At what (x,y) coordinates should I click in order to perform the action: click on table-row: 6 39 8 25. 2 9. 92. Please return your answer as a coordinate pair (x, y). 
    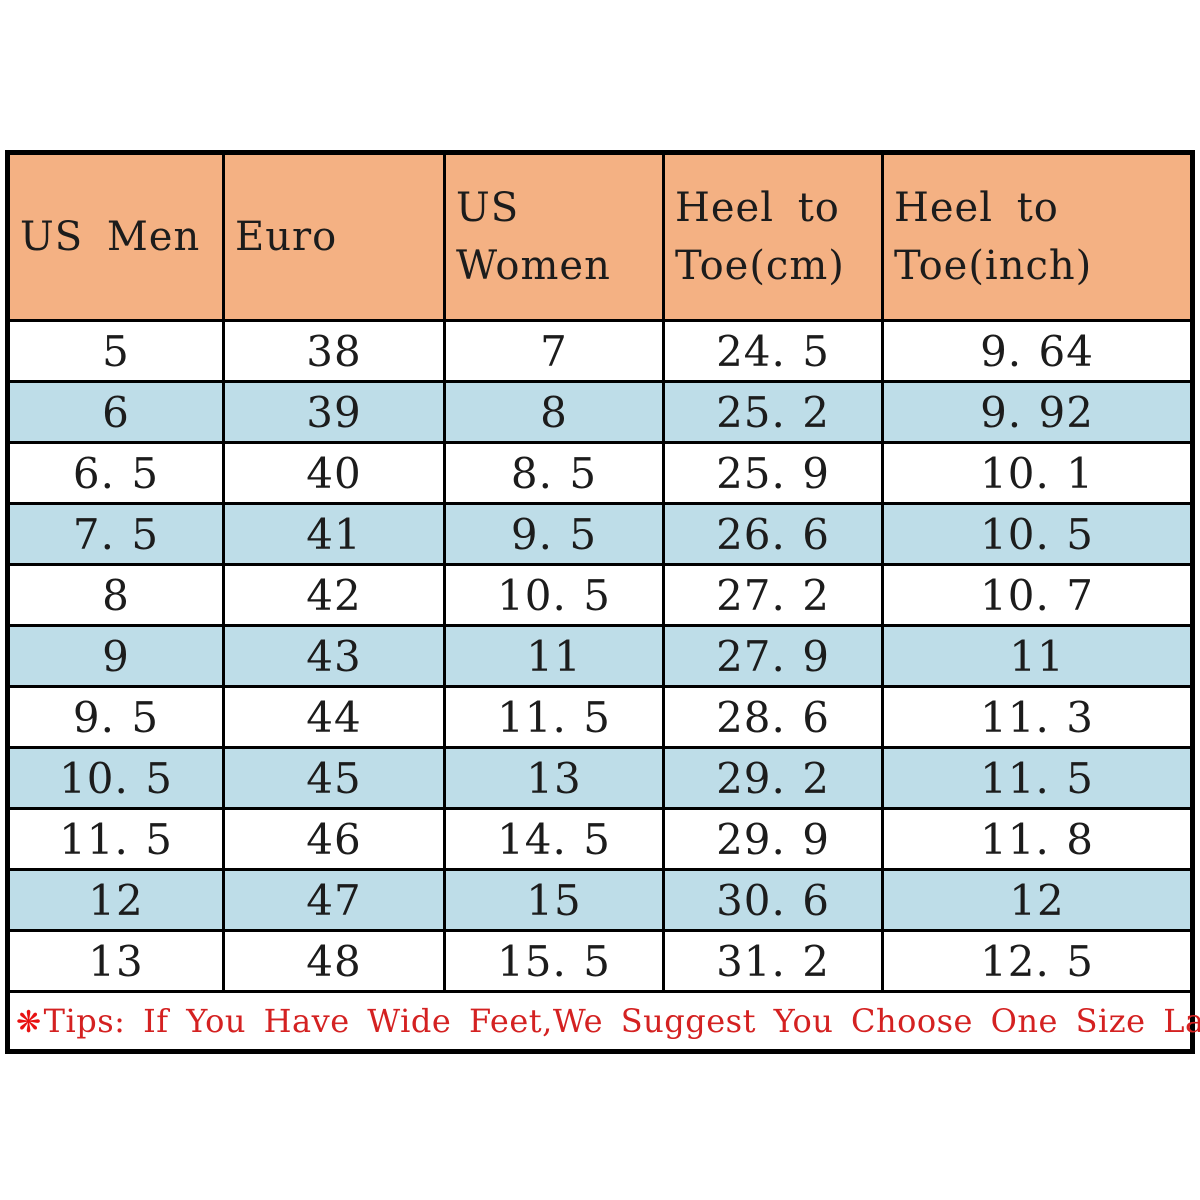
    Looking at the image, I should click on (600, 412).